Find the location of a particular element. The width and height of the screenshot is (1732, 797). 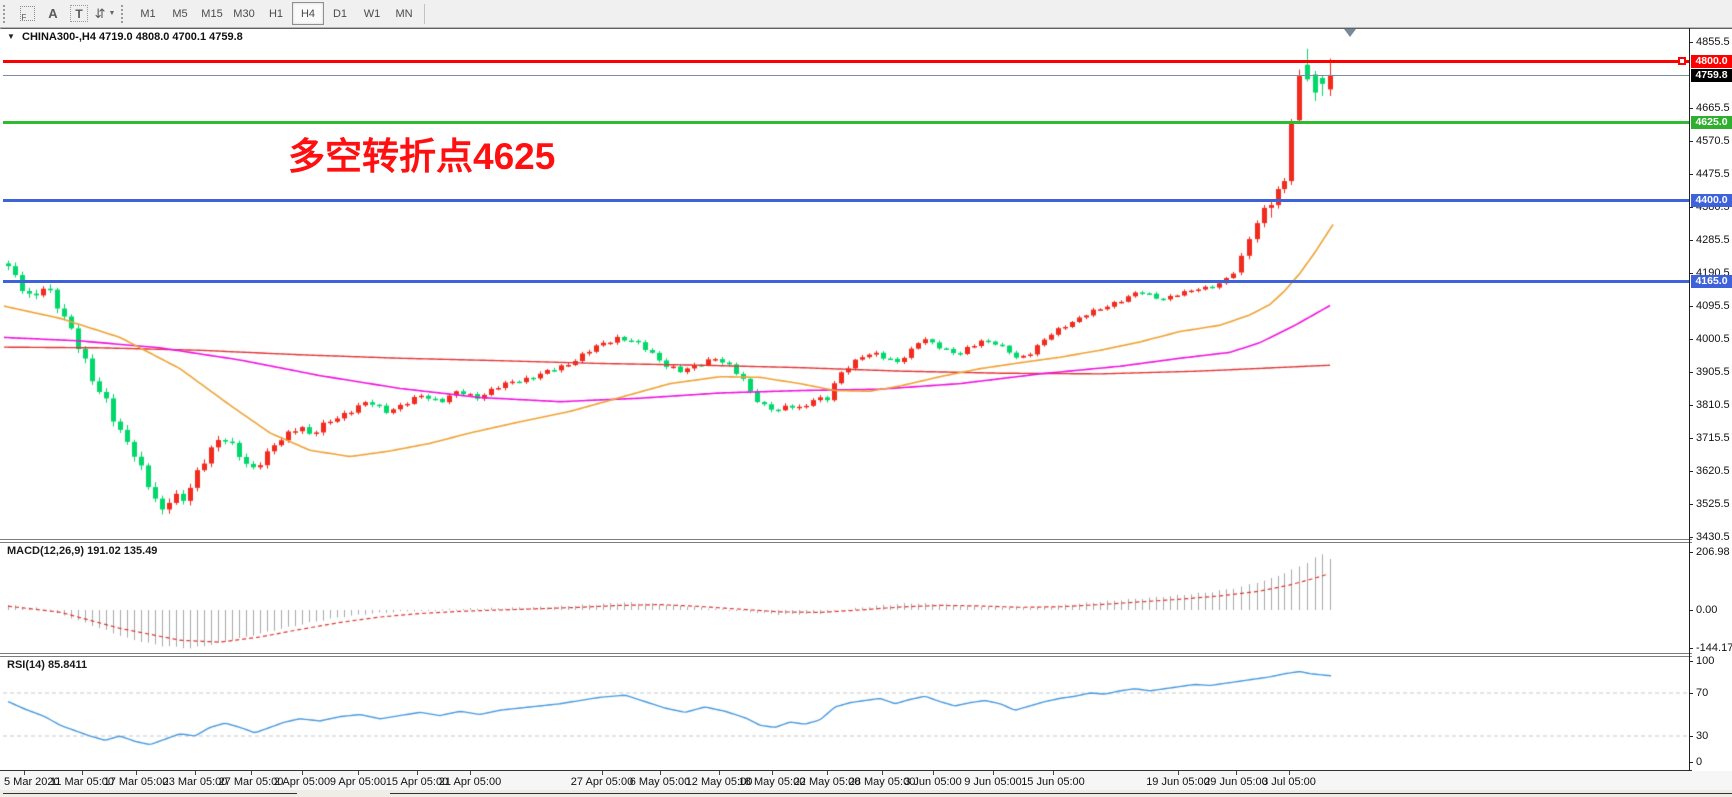

price-tick-label: 4285.5 is located at coordinates (1713, 240).